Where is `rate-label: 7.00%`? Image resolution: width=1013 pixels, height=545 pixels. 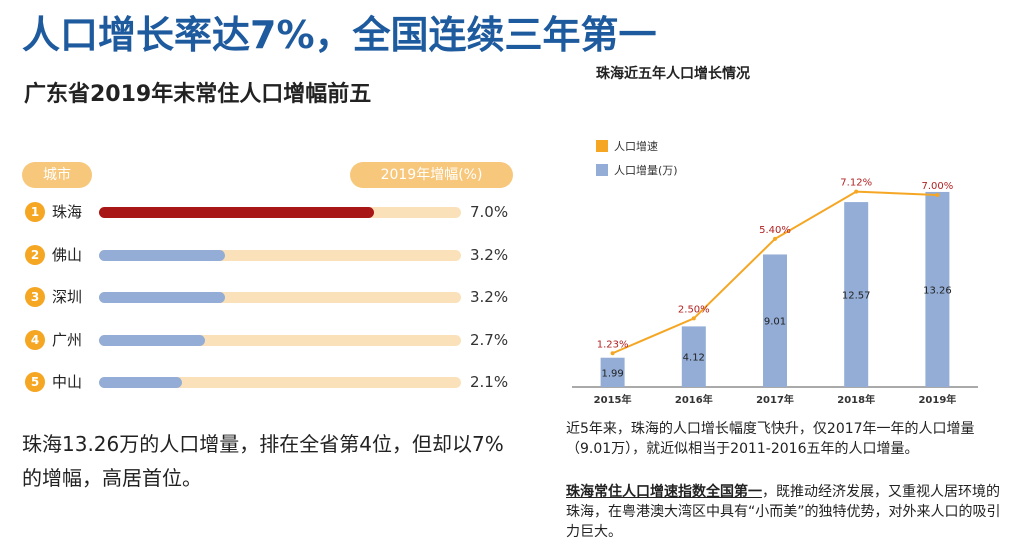
rate-label: 7.00% is located at coordinates (938, 186).